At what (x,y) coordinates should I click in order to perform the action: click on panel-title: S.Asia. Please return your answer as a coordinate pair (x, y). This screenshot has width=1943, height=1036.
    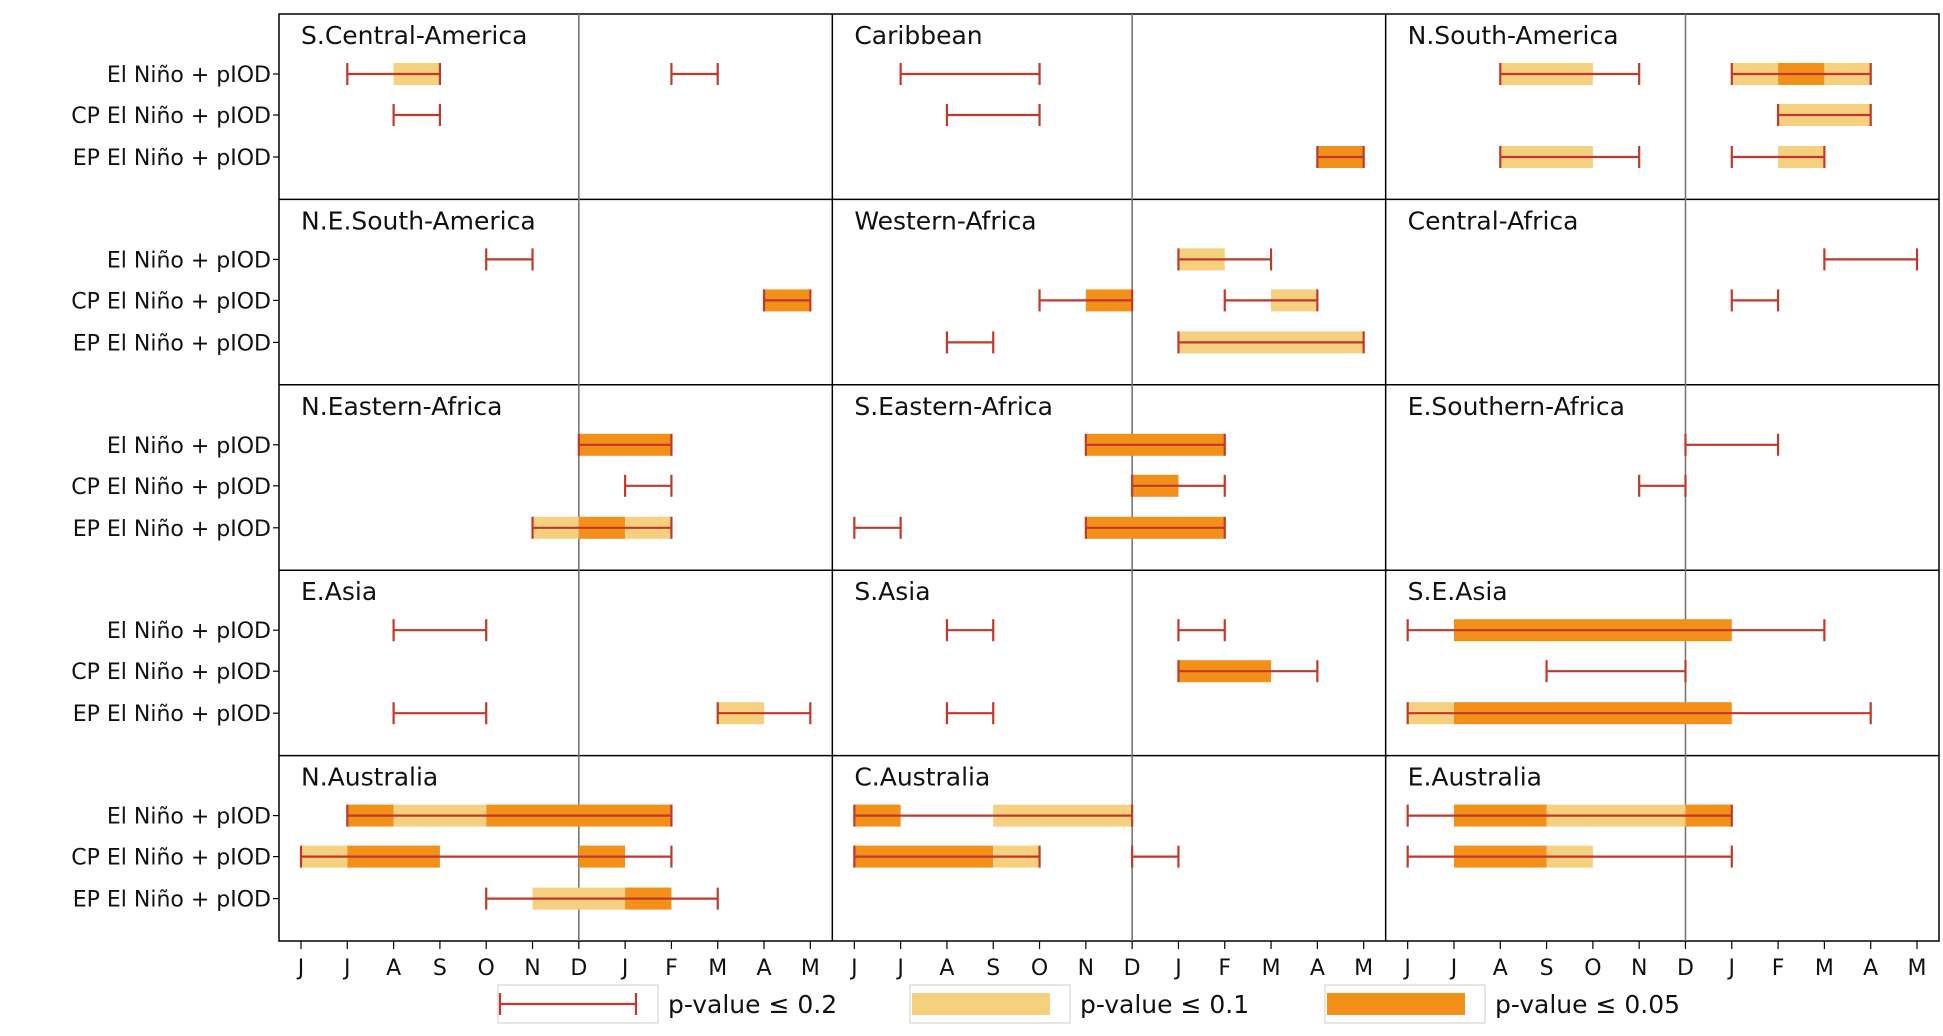
    Looking at the image, I should click on (892, 591).